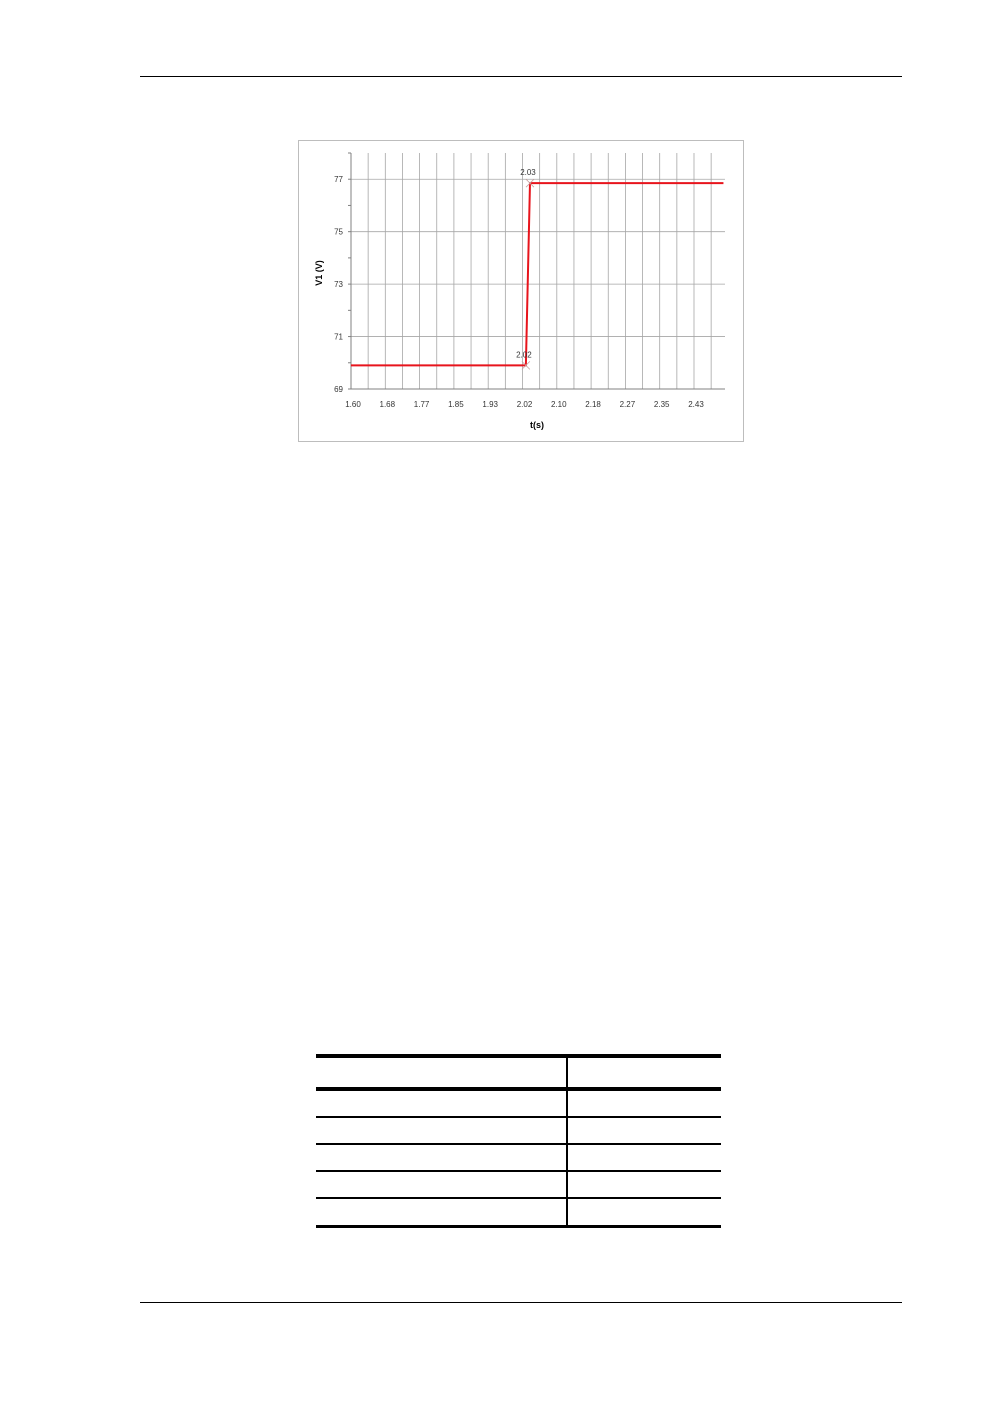 The height and width of the screenshot is (1403, 992). Describe the element at coordinates (338, 232) in the screenshot. I see `y-tick-label: 75` at that location.